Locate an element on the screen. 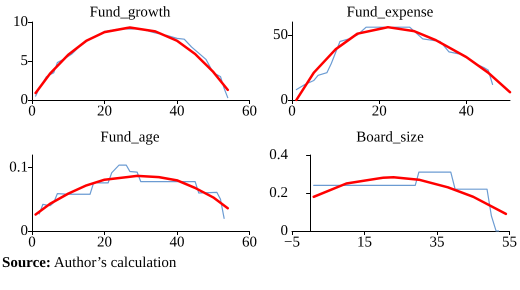 The image size is (520, 290). y-tick-label: 0.2 is located at coordinates (278, 193).